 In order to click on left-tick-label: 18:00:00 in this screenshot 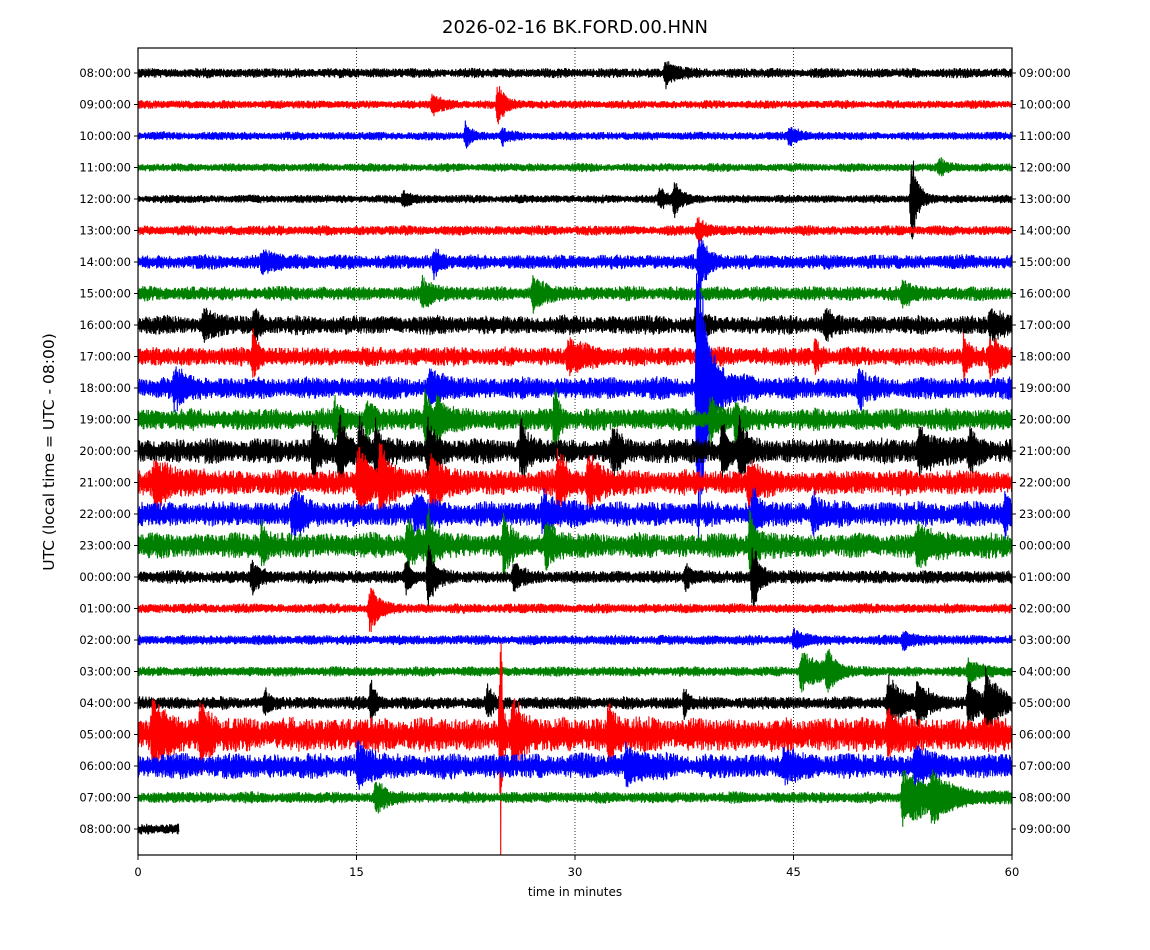, I will do `click(105, 388)`.